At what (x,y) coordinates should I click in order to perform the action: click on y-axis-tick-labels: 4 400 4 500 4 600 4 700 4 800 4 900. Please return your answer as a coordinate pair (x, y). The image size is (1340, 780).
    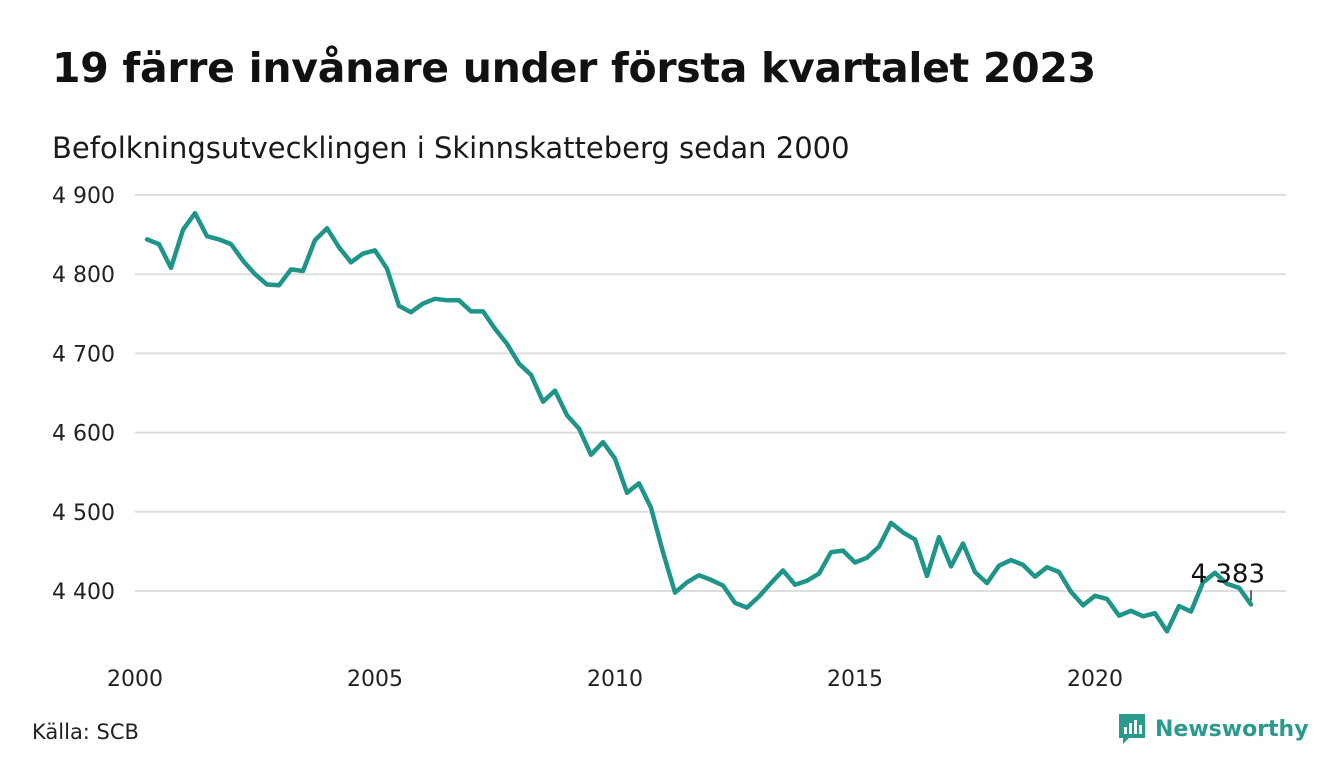
    Looking at the image, I should click on (83, 394).